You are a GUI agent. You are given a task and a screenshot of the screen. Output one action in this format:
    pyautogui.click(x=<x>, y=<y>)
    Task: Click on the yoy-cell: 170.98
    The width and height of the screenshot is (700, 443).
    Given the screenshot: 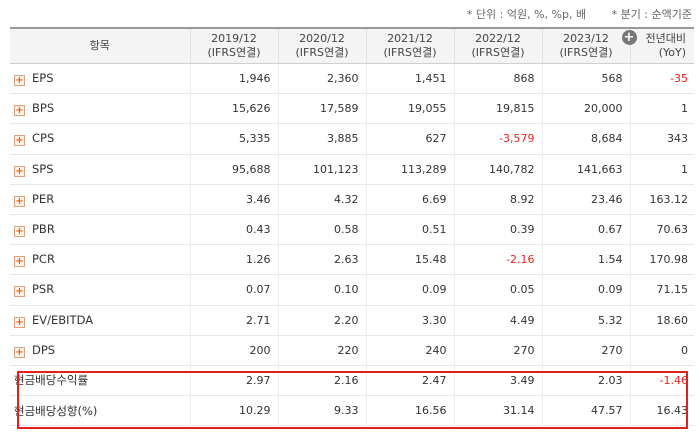 What is the action you would take?
    pyautogui.click(x=661, y=260)
    